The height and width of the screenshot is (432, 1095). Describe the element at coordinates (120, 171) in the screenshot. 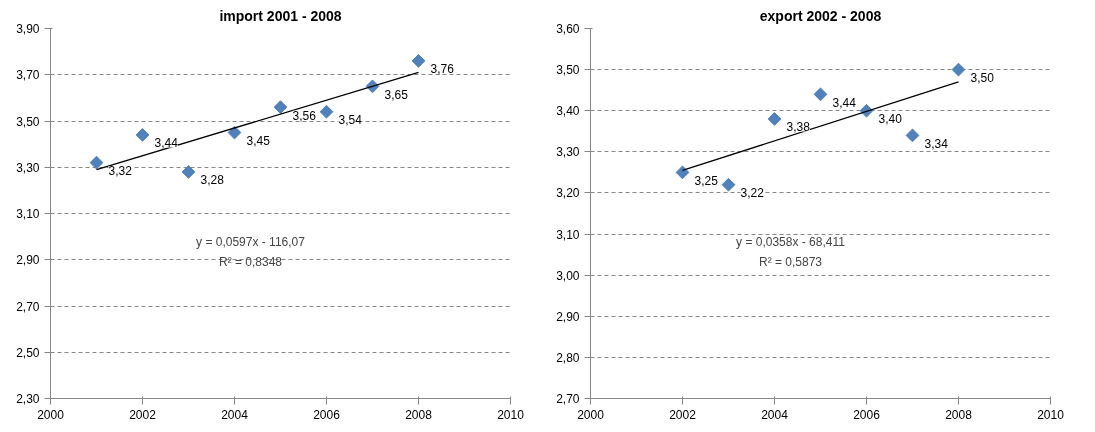

I see `data-label: 3,32` at that location.